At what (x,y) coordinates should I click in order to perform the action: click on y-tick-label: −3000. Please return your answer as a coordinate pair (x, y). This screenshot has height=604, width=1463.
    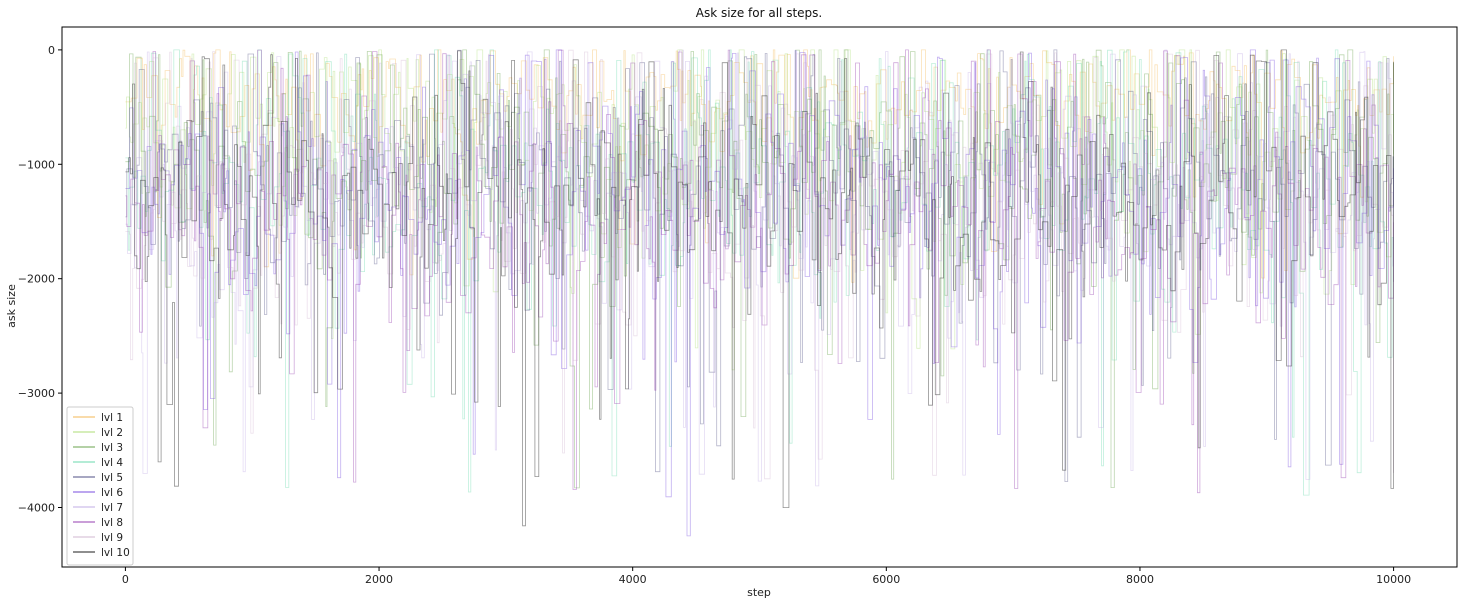
    Looking at the image, I should click on (36, 393).